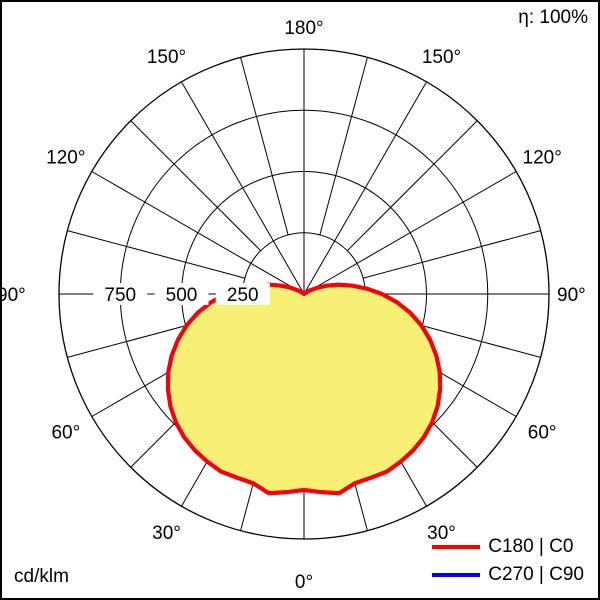 The image size is (600, 600). I want to click on radial-axis-labels: 250 500 750, so click(181, 294).